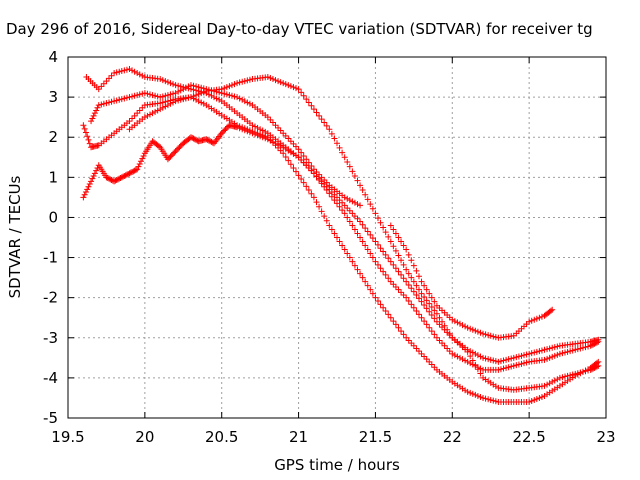 The width and height of the screenshot is (640, 480). I want to click on y-tick-label: -2, so click(50, 298).